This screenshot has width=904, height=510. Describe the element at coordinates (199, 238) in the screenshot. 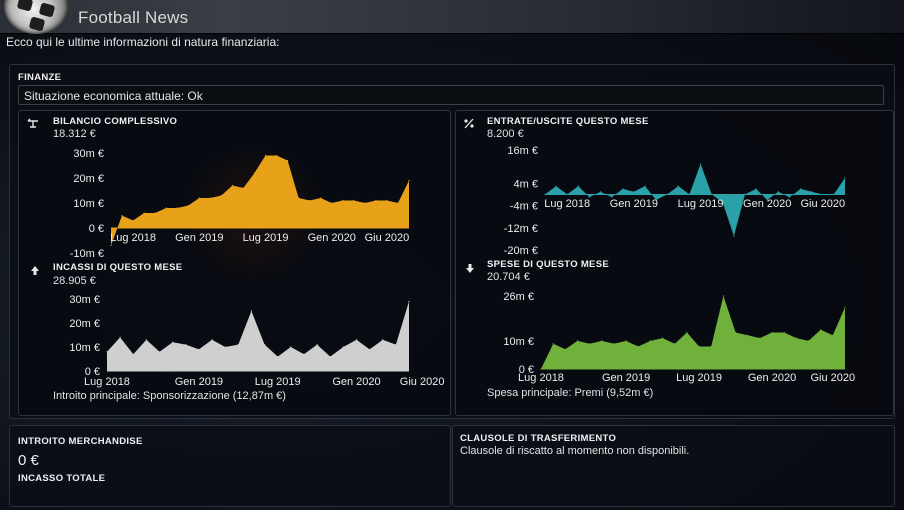

I see `balance-x-tick-label: Gen 2019` at that location.